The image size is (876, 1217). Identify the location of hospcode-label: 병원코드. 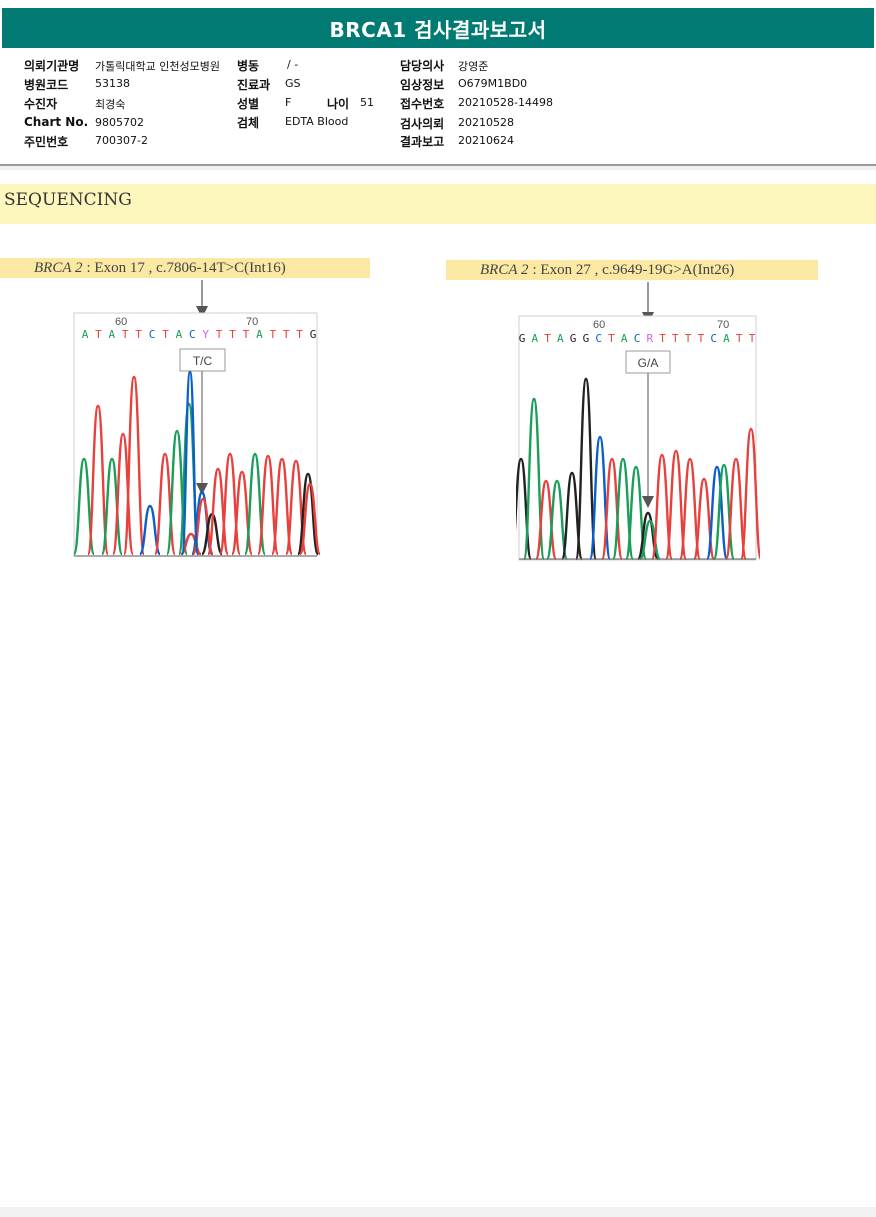
(46, 85).